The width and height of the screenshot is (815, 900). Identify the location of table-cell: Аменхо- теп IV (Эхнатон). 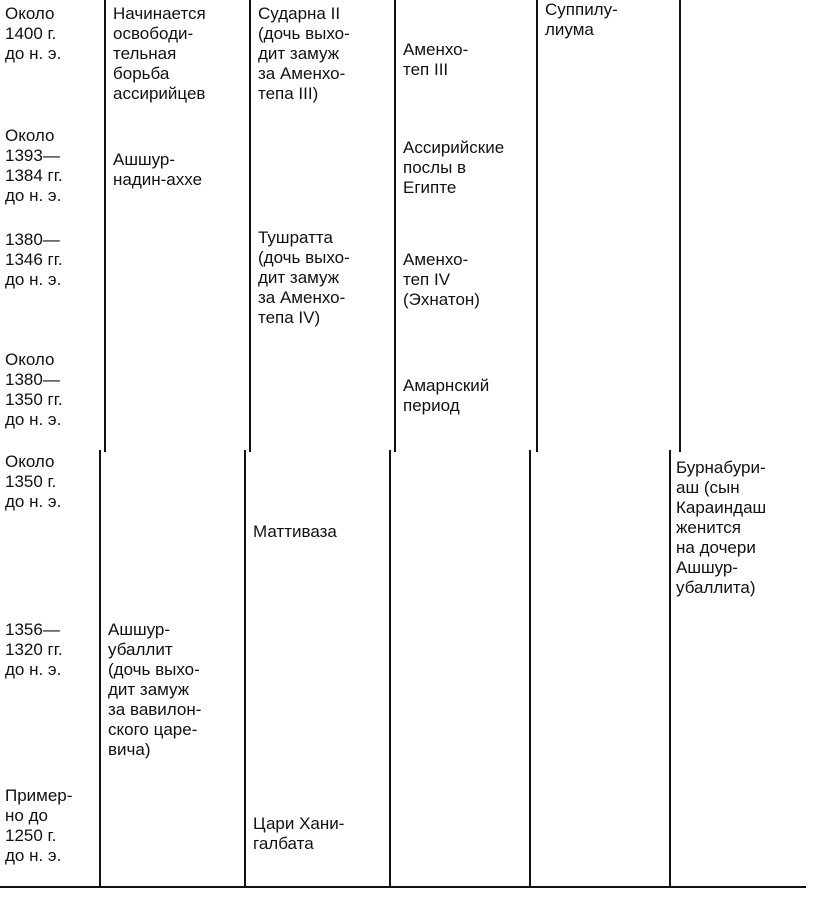
(441, 279).